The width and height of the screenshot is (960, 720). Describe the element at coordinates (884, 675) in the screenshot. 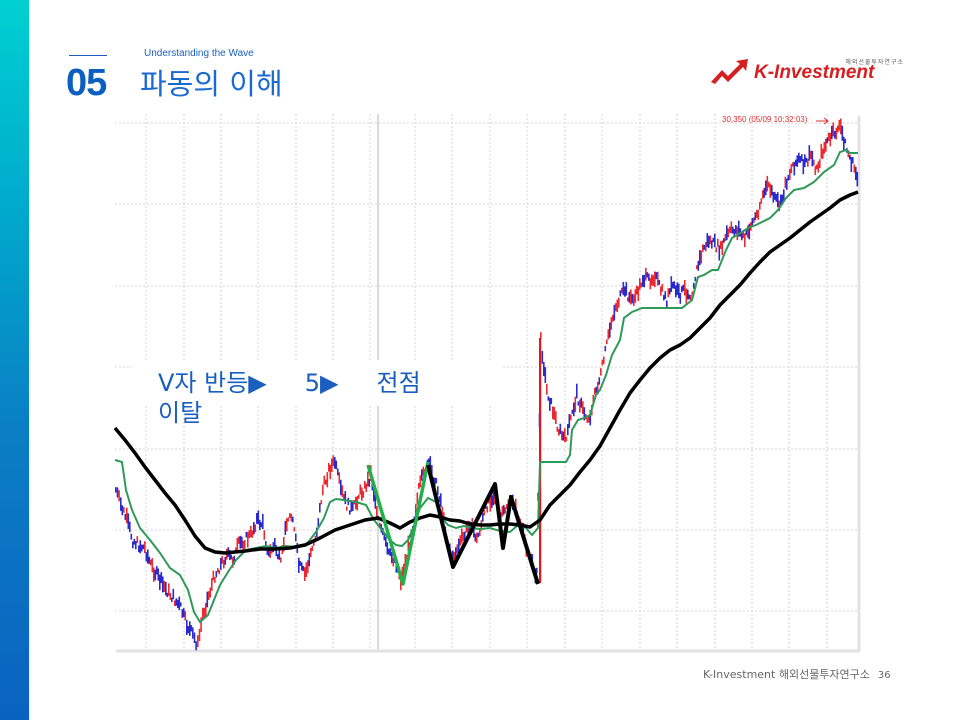

I see `page-number: 36` at that location.